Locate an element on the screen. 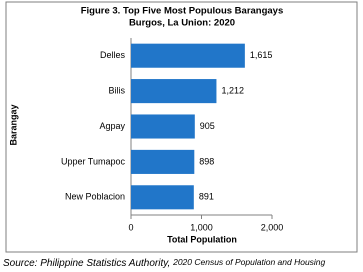 This screenshot has width=363, height=272. y-tick-label: Agpay is located at coordinates (112, 126).